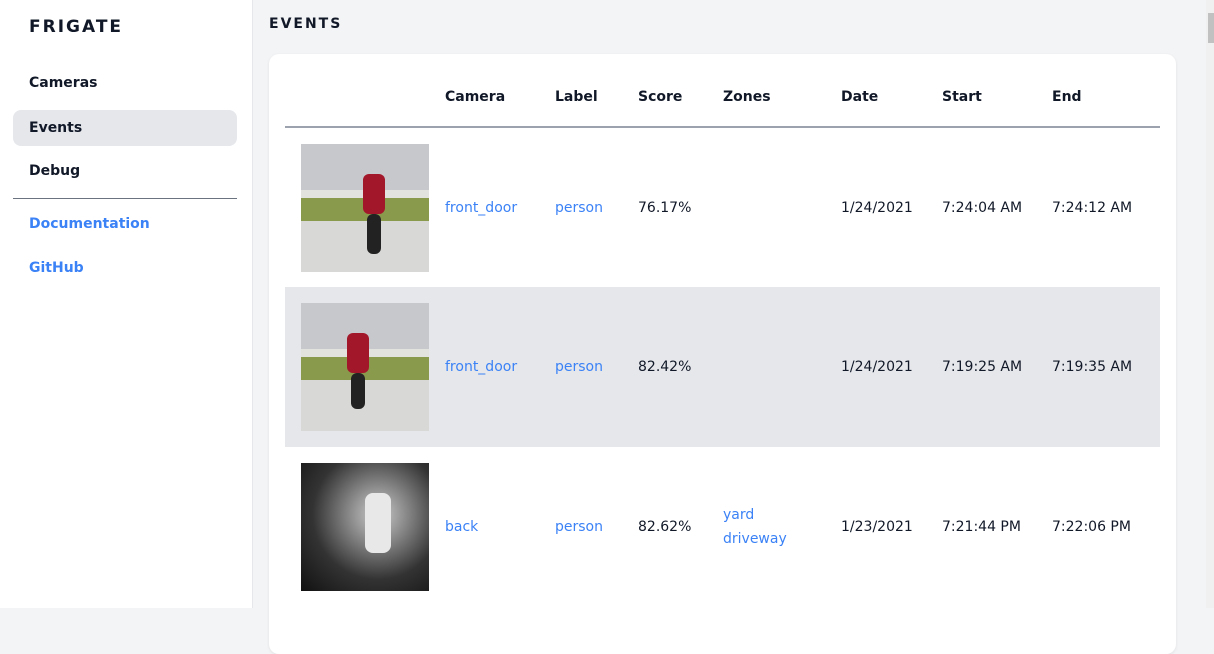 The height and width of the screenshot is (654, 1214). I want to click on end-time: 7:24:12 AM, so click(1092, 207).